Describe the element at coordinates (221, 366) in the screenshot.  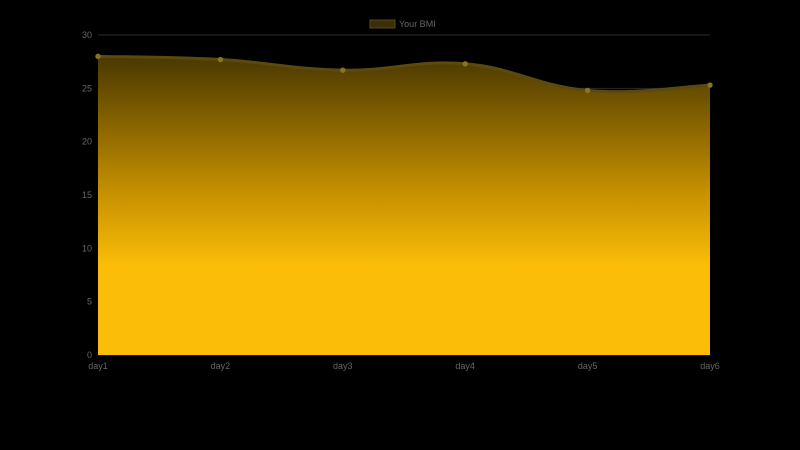
I see `x-tick-label: day2` at that location.